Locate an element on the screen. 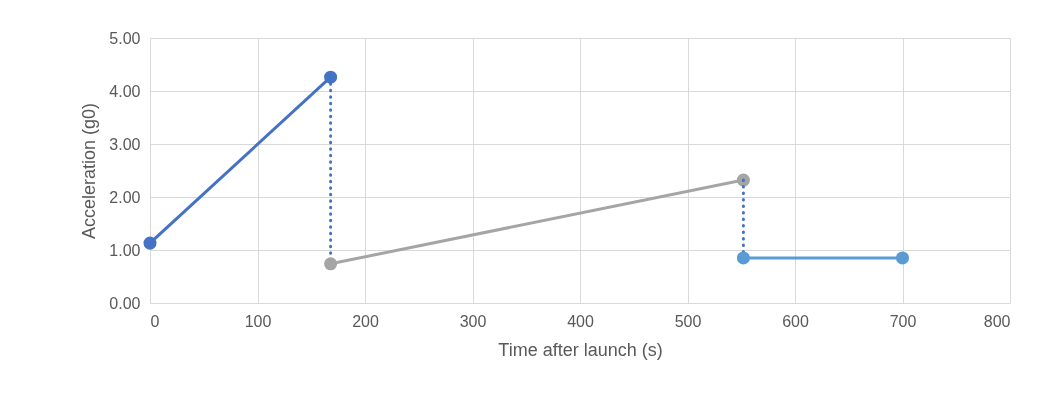  x-tick-label: 500 is located at coordinates (688, 321).